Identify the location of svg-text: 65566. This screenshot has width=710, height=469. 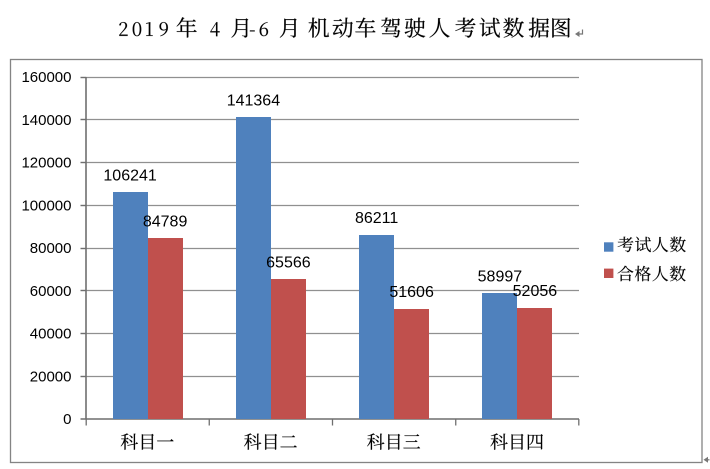
(288, 262).